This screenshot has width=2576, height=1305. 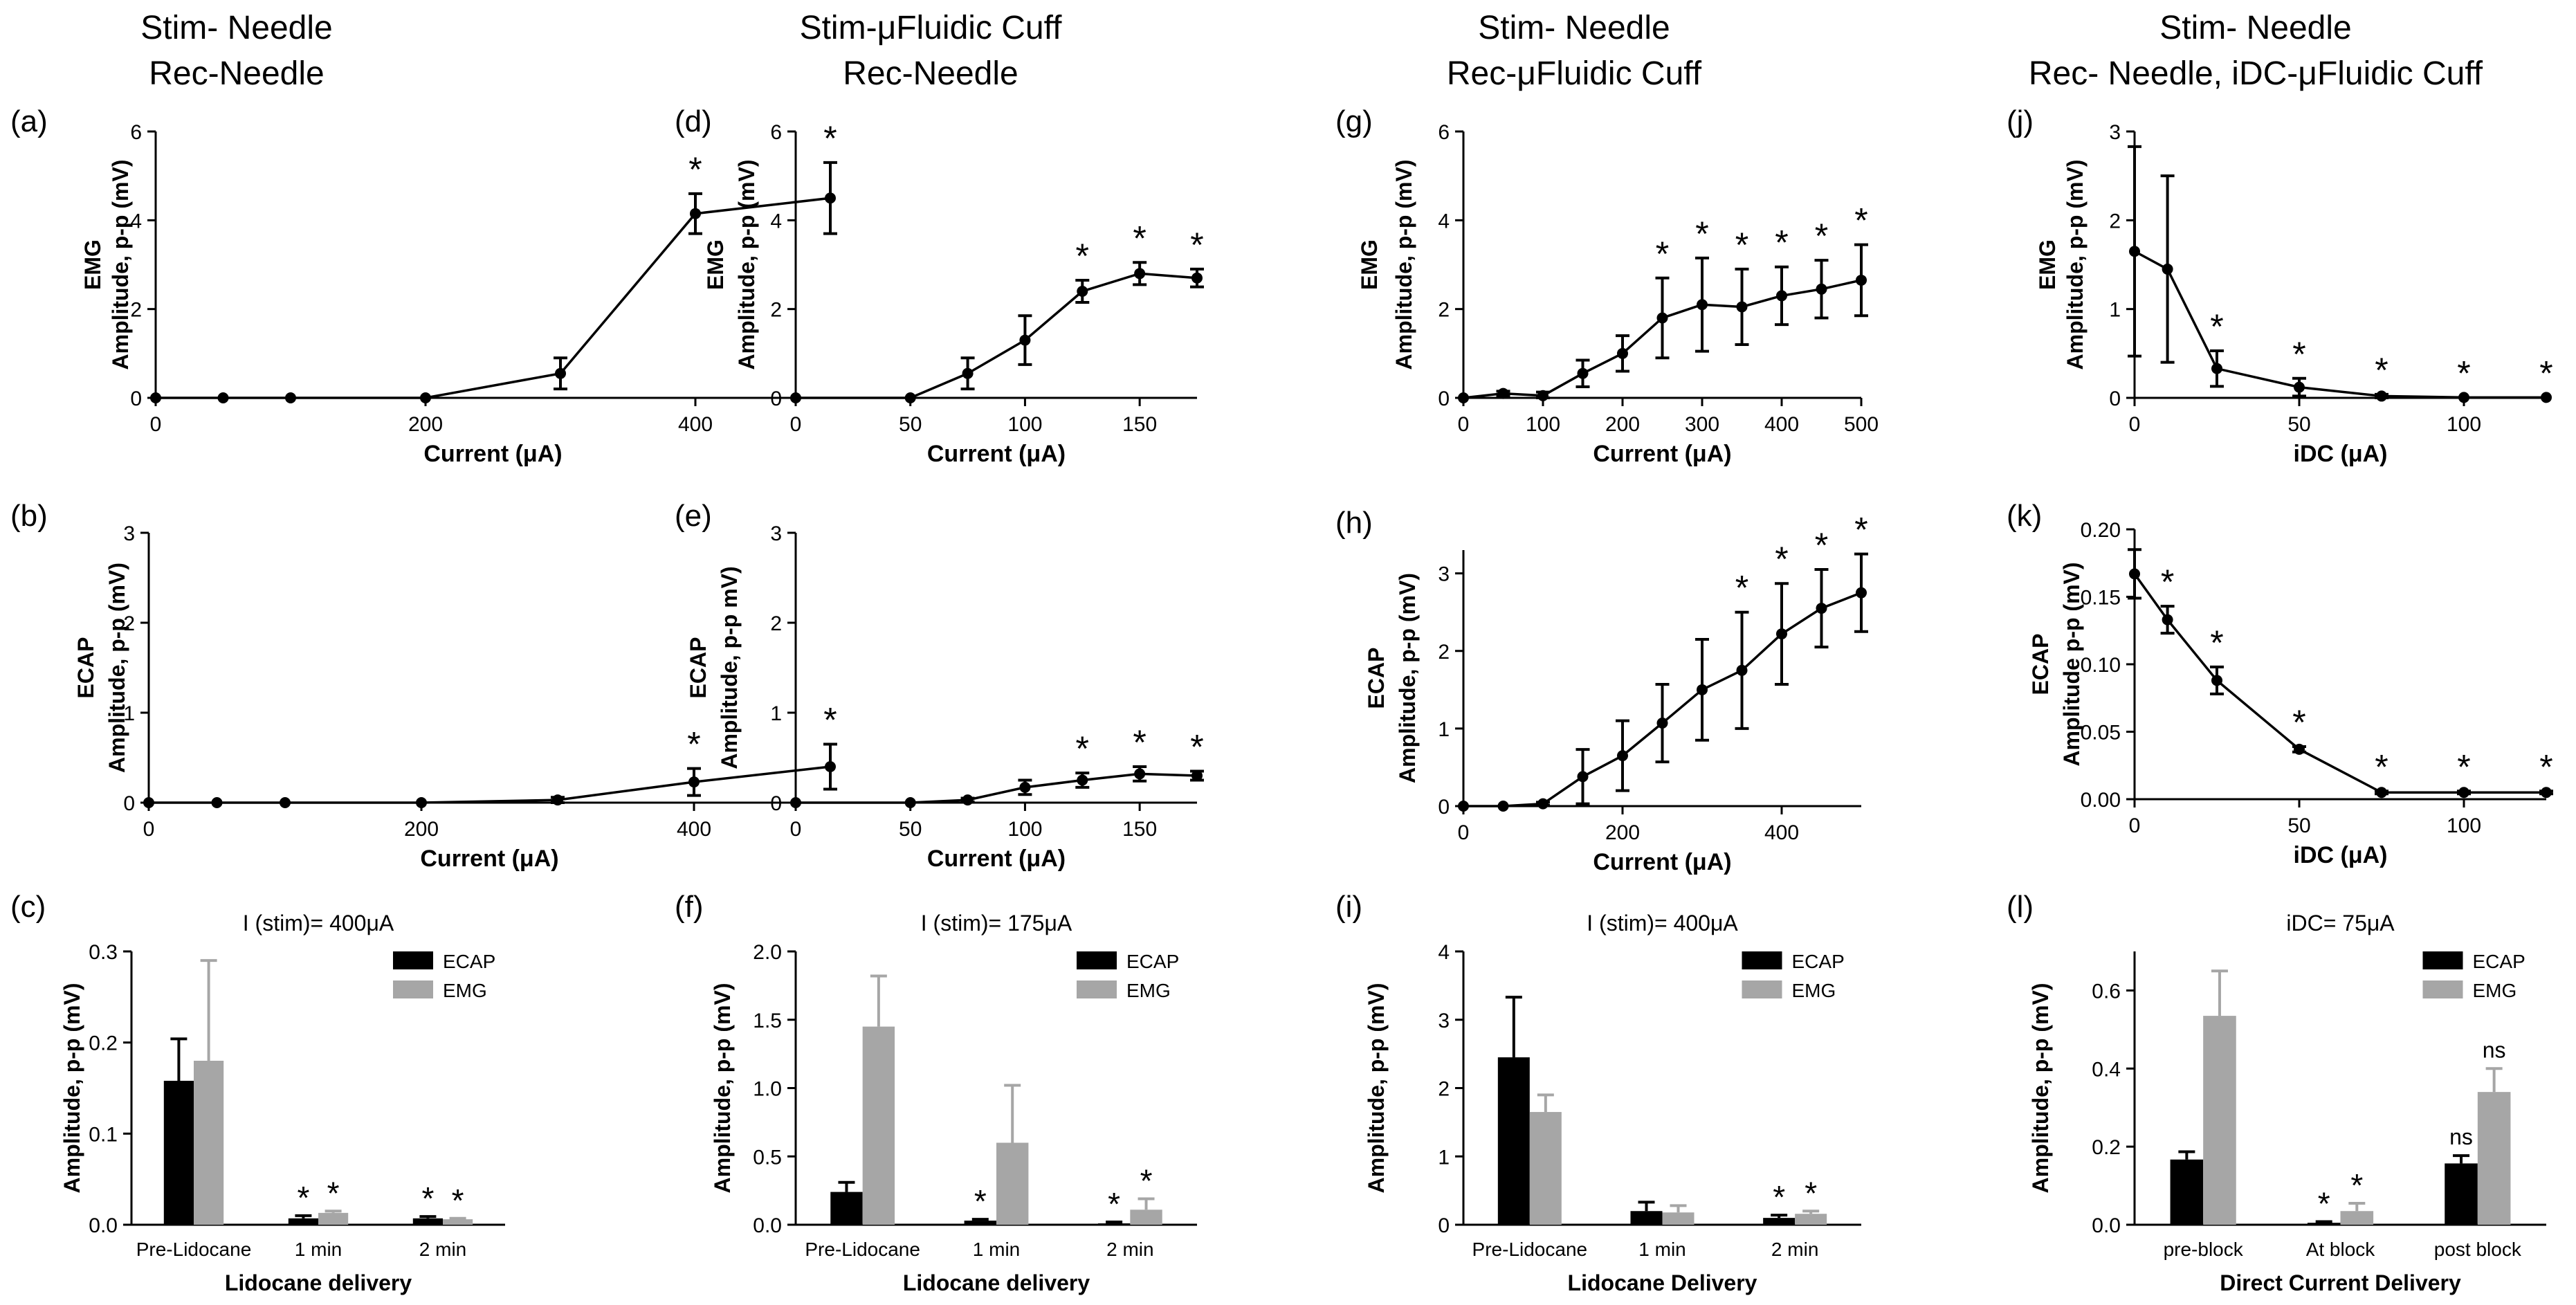 I want to click on y-tick-label: 0.15, so click(x=2101, y=598).